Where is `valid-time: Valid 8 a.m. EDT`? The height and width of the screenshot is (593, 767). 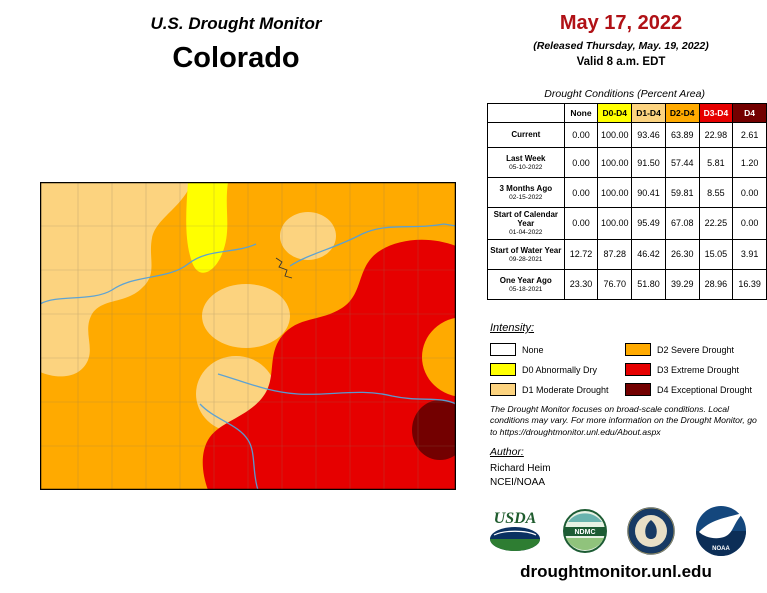 valid-time: Valid 8 a.m. EDT is located at coordinates (621, 62).